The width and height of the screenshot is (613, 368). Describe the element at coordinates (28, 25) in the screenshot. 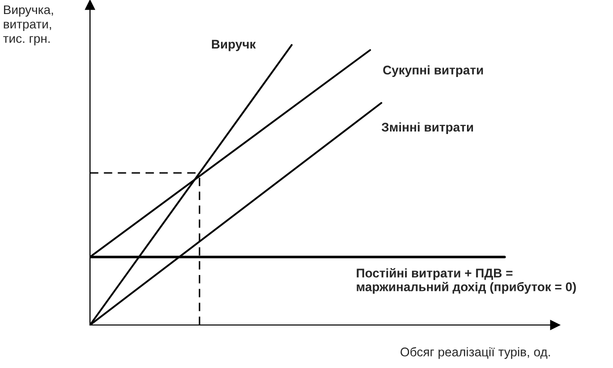

I see `y-axis-title: Виручка, витрати, тис. грн.` at that location.